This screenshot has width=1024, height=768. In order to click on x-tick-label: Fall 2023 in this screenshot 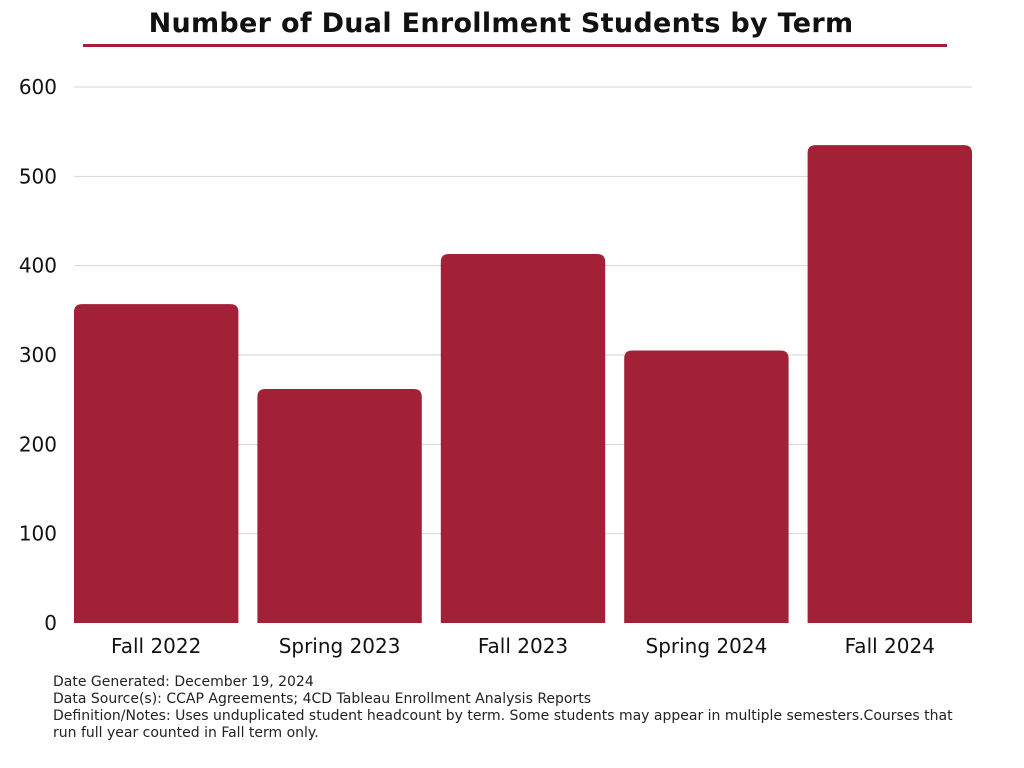, I will do `click(523, 646)`.